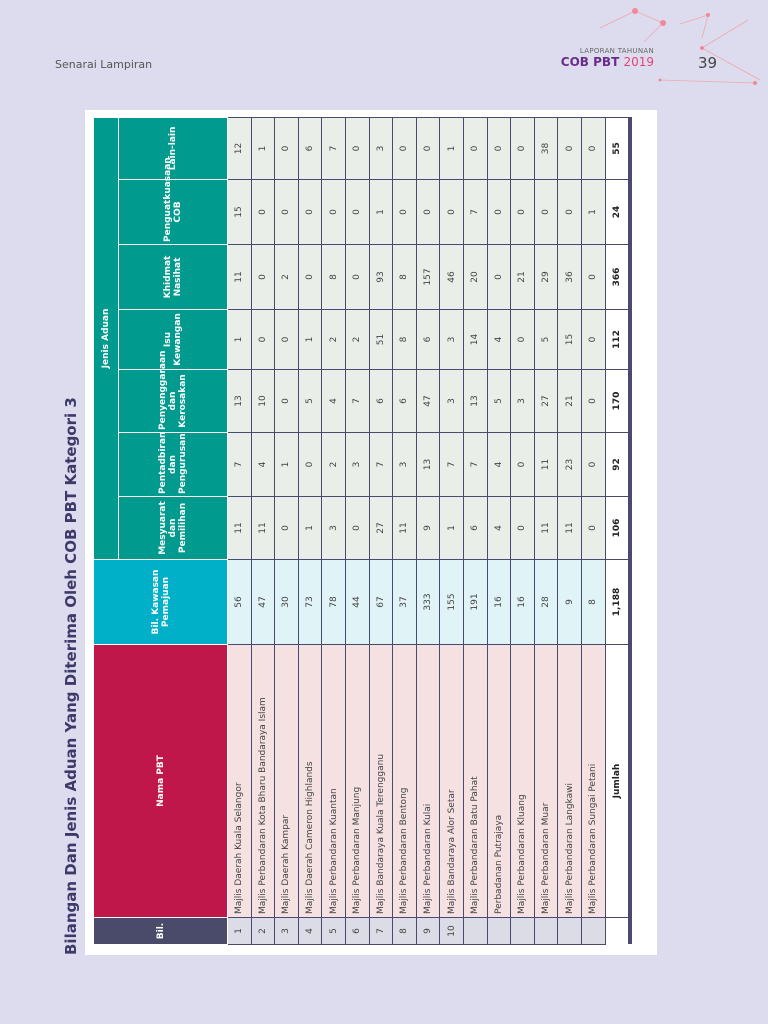  What do you see at coordinates (428, 528) in the screenshot?
I see `row-value: 9` at bounding box center [428, 528].